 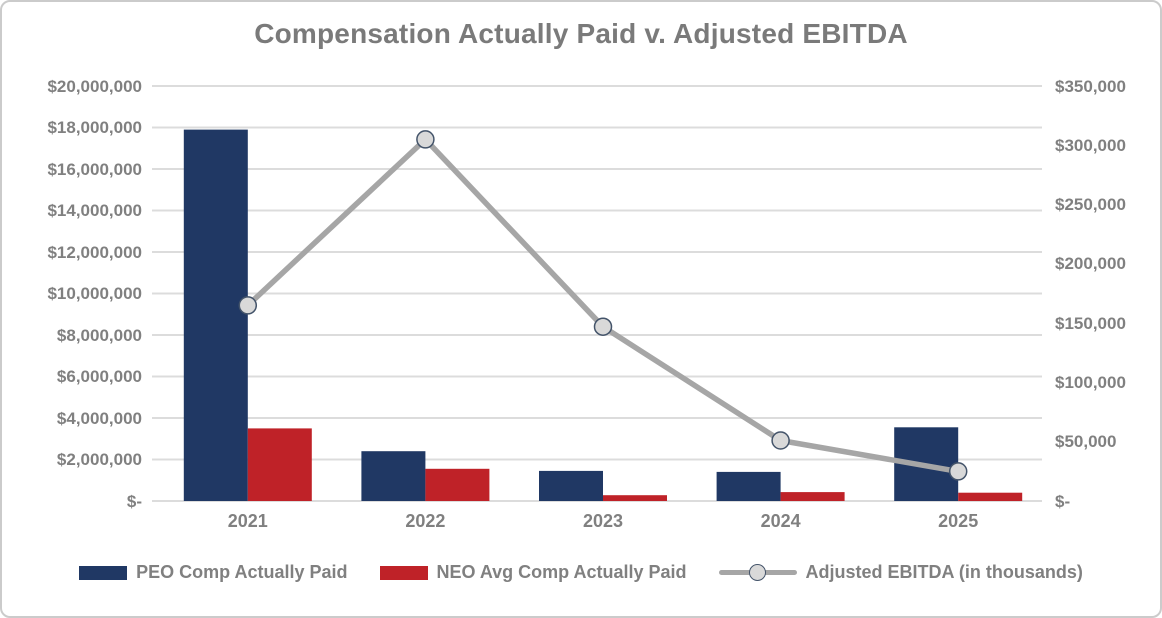 I want to click on y-right-tick-label: $350,000, so click(x=1090, y=86).